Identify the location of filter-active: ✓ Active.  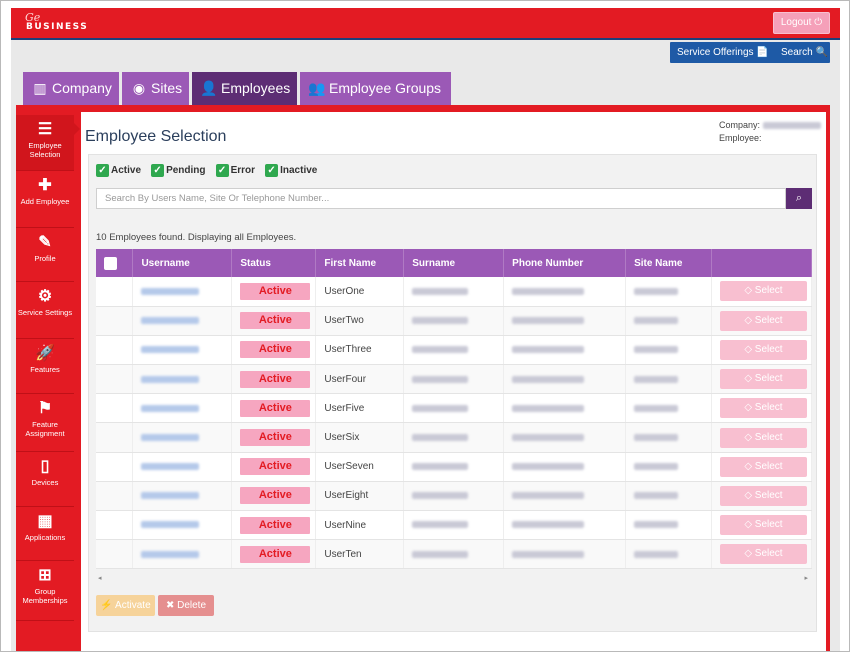
(118, 170).